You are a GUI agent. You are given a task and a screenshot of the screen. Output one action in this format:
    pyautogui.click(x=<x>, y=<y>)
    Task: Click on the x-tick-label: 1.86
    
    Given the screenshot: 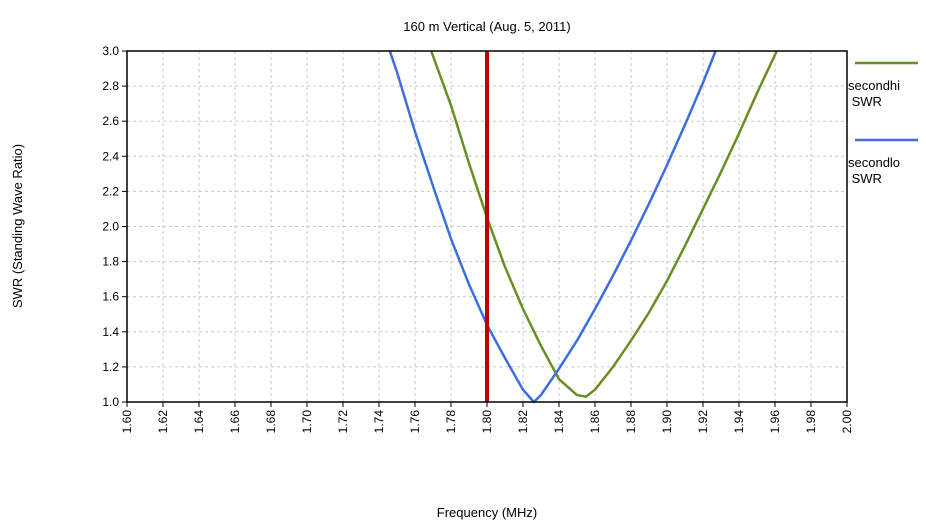 What is the action you would take?
    pyautogui.click(x=595, y=422)
    